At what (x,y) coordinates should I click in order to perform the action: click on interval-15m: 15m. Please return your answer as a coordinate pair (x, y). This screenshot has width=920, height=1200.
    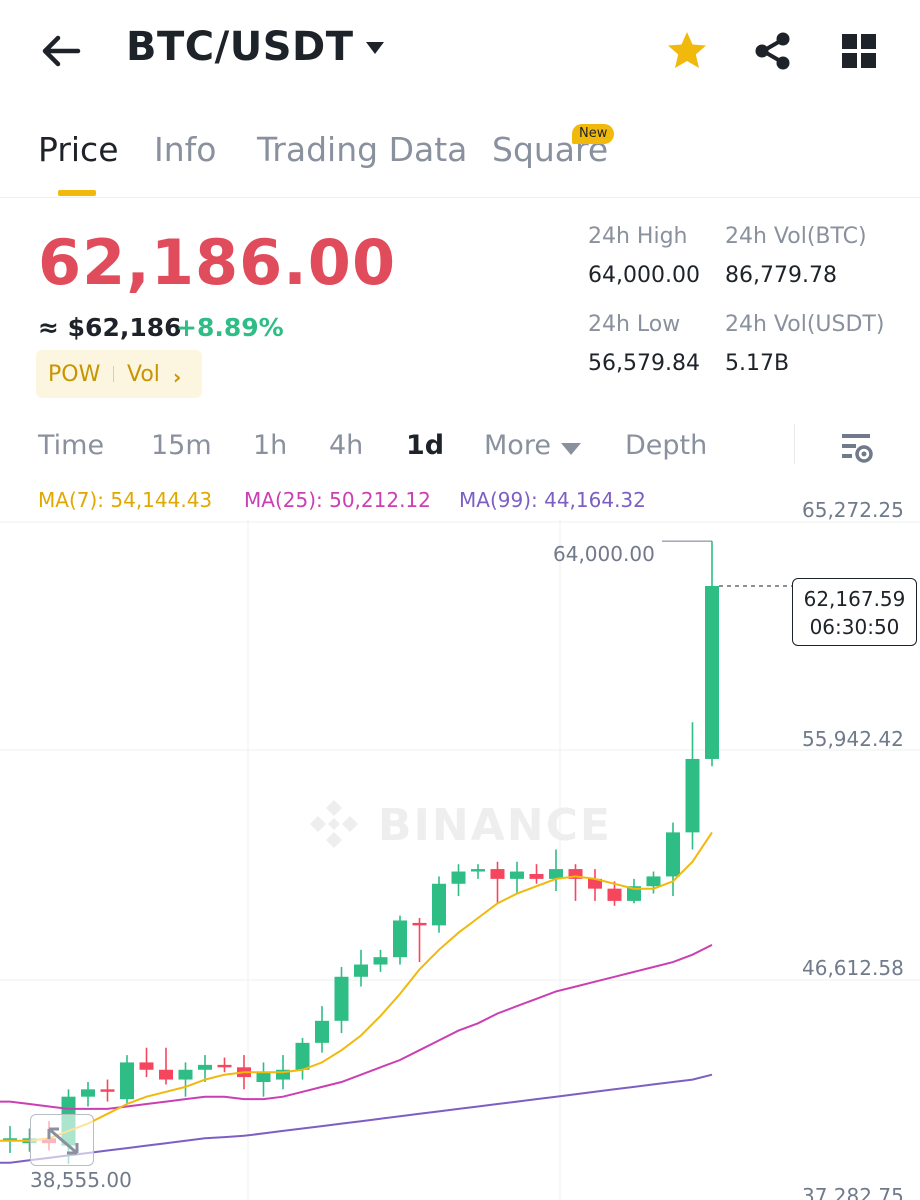
    Looking at the image, I should click on (181, 445).